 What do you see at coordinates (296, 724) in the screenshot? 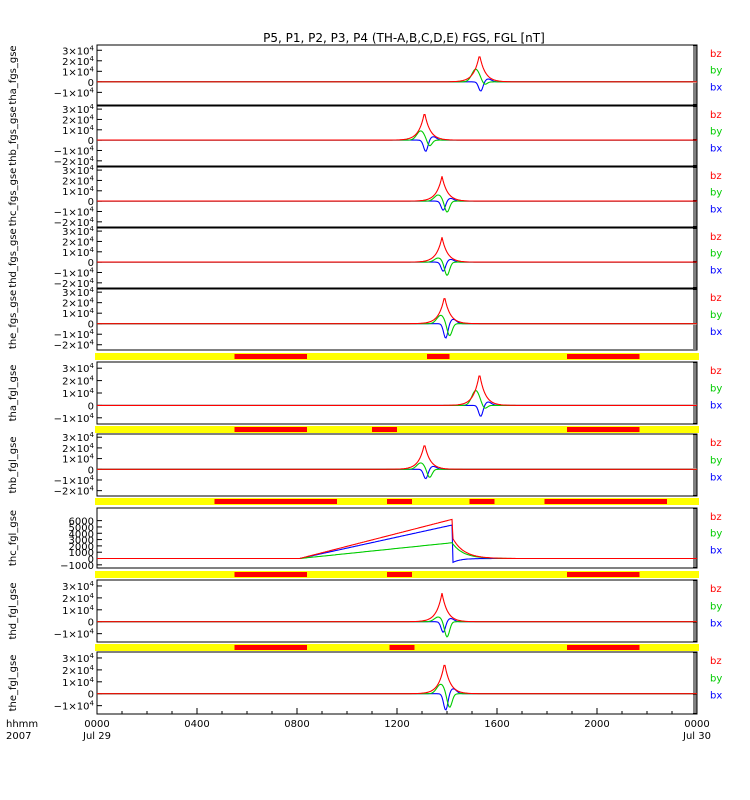
I see `x-tick-label: 0800` at bounding box center [296, 724].